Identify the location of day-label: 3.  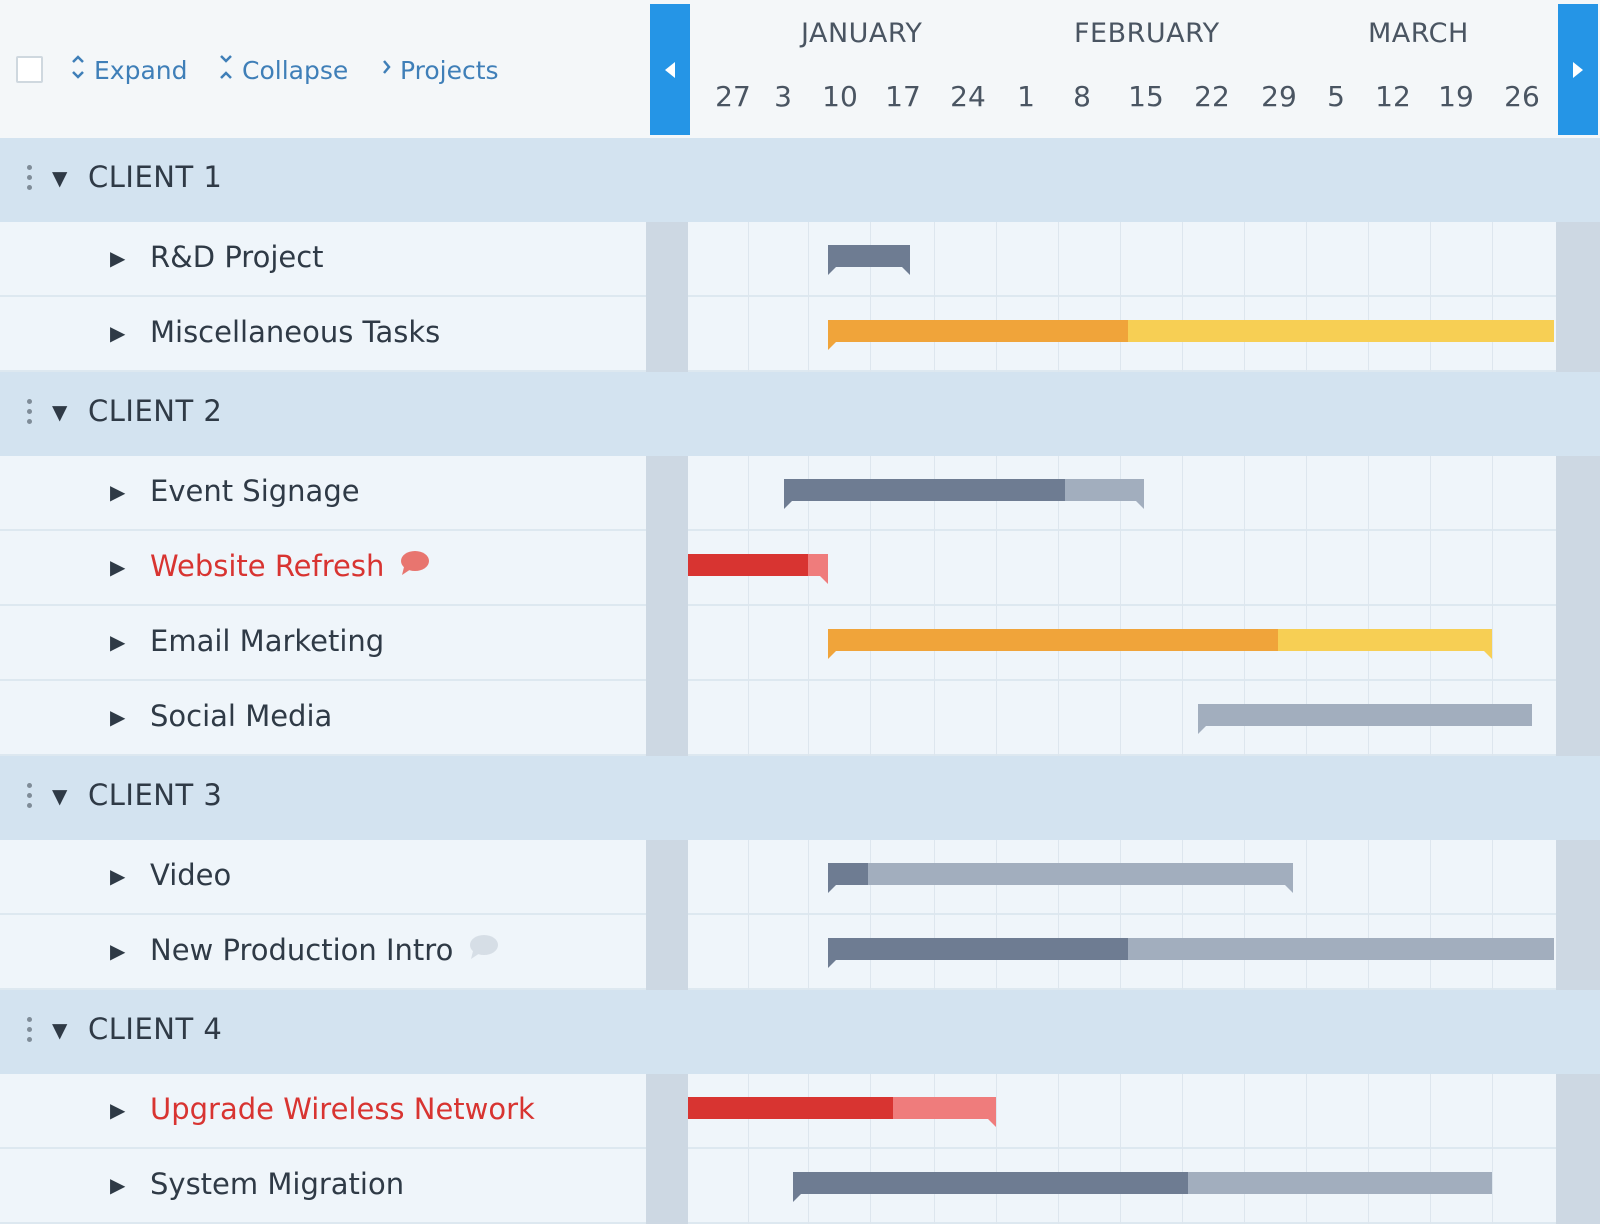
(783, 96).